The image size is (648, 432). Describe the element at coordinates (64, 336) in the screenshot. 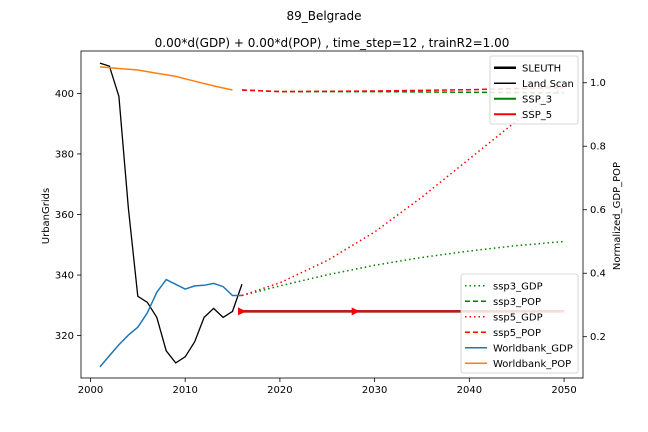

I see `y-left-tick-label: 320` at that location.